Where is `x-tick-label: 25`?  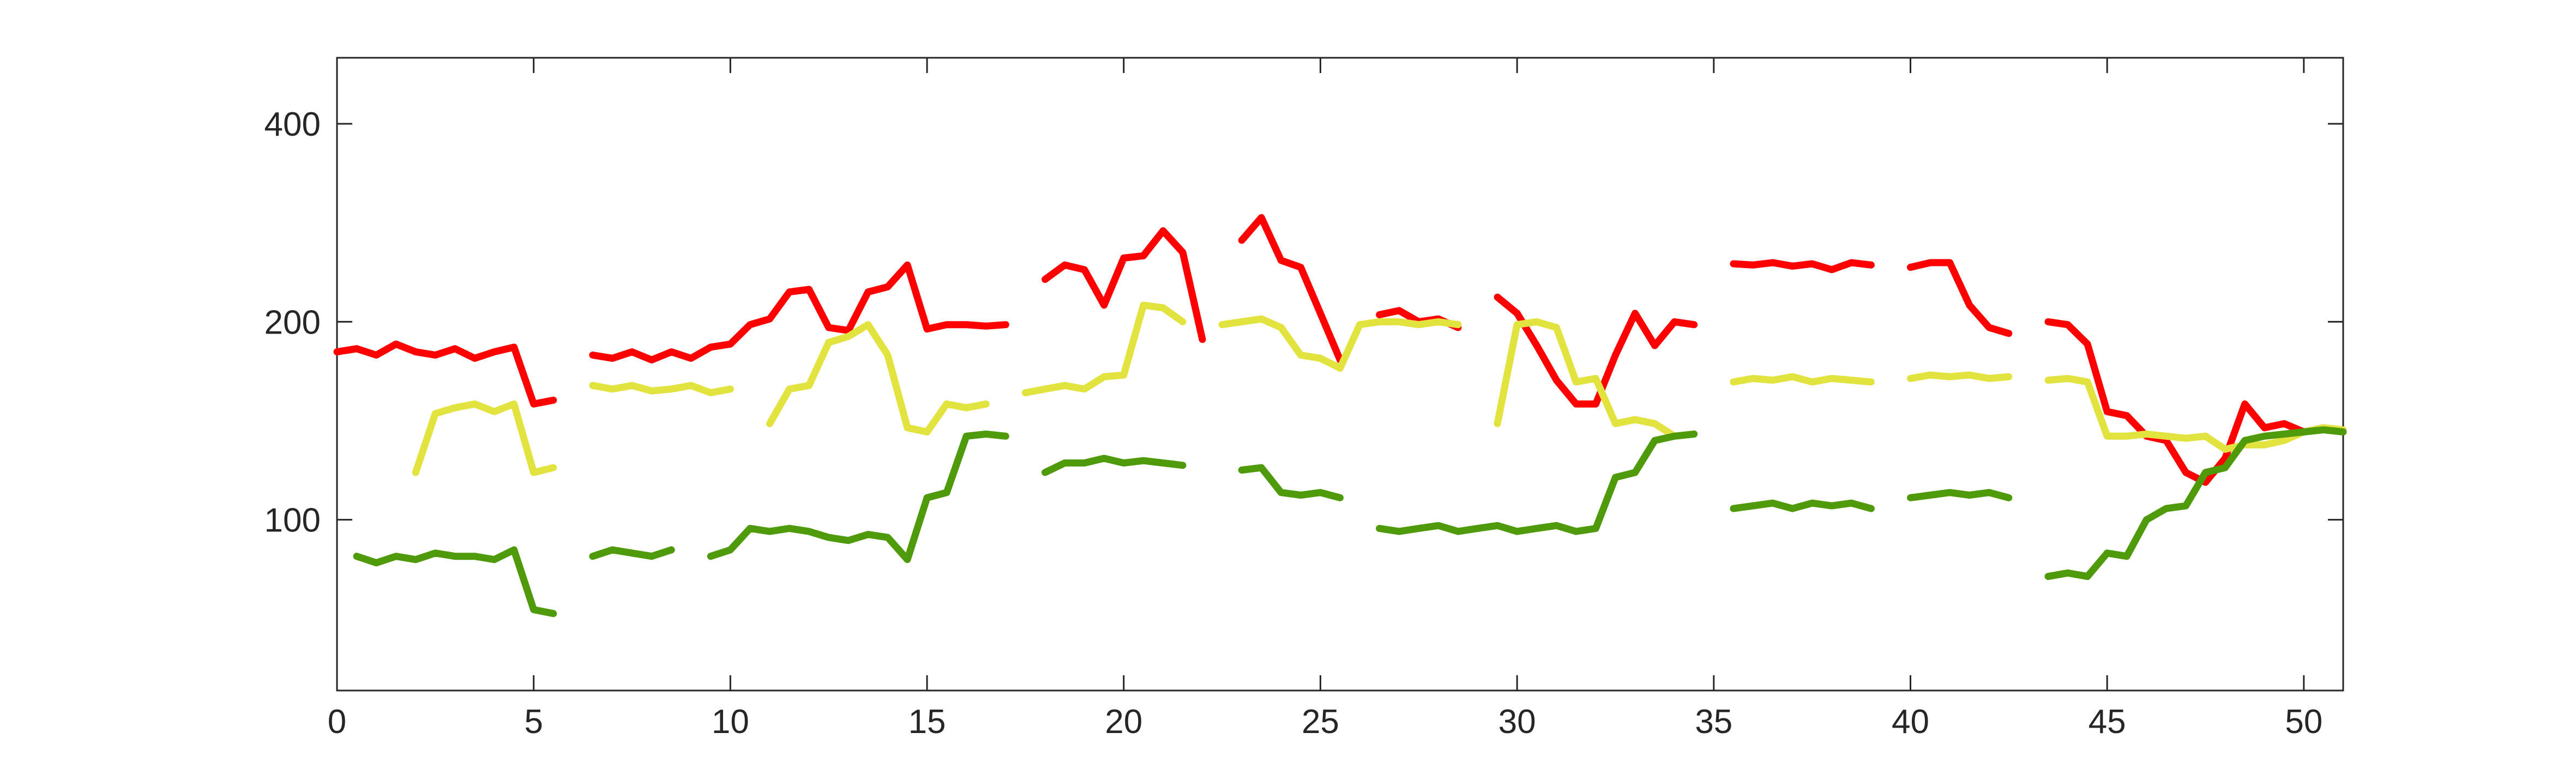 x-tick-label: 25 is located at coordinates (1320, 722).